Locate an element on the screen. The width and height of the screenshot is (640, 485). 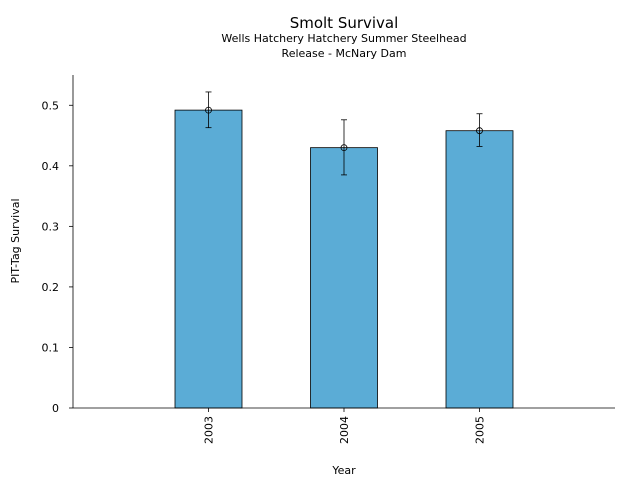
x-tick-label-2003: 2003 is located at coordinates (209, 430).